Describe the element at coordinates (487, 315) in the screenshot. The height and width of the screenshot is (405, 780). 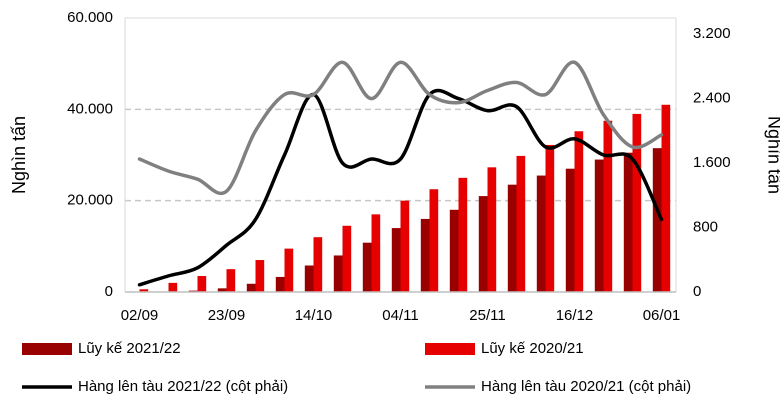
I see `x-tick-label: 25/11` at that location.